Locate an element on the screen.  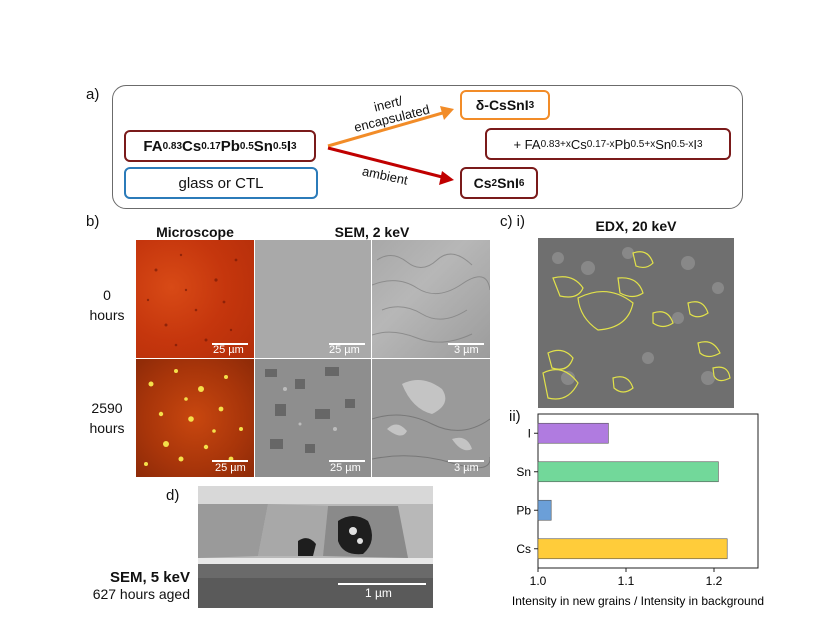
x-tick-label: 1.0 is located at coordinates (538, 581).